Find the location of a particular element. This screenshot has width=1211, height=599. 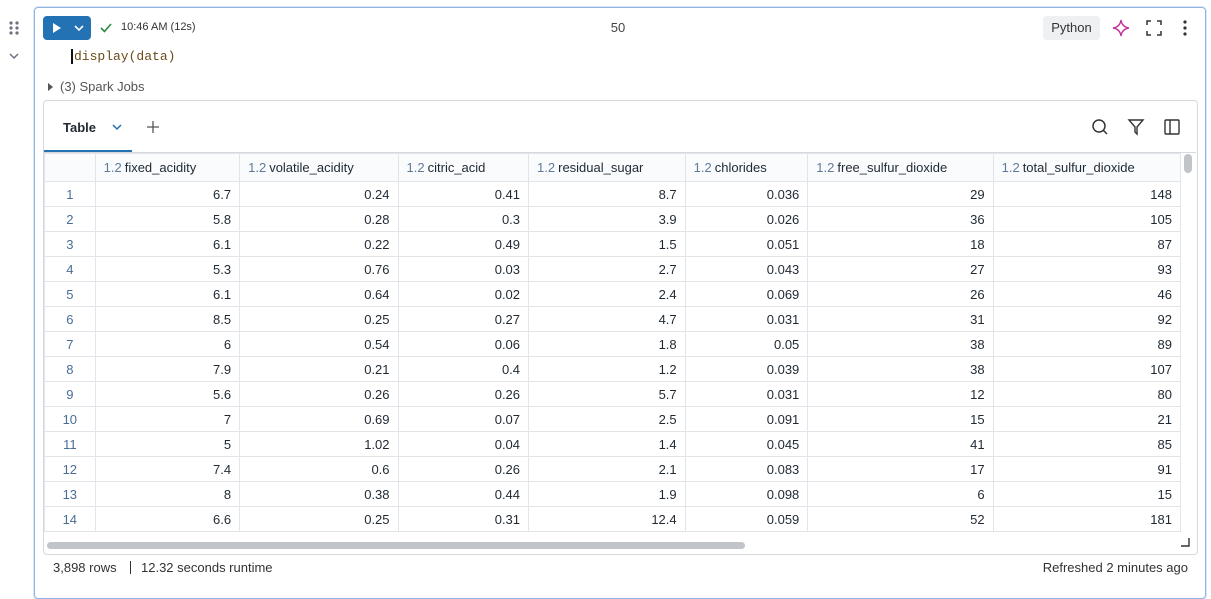

table-cell: 80 is located at coordinates (1086, 394).